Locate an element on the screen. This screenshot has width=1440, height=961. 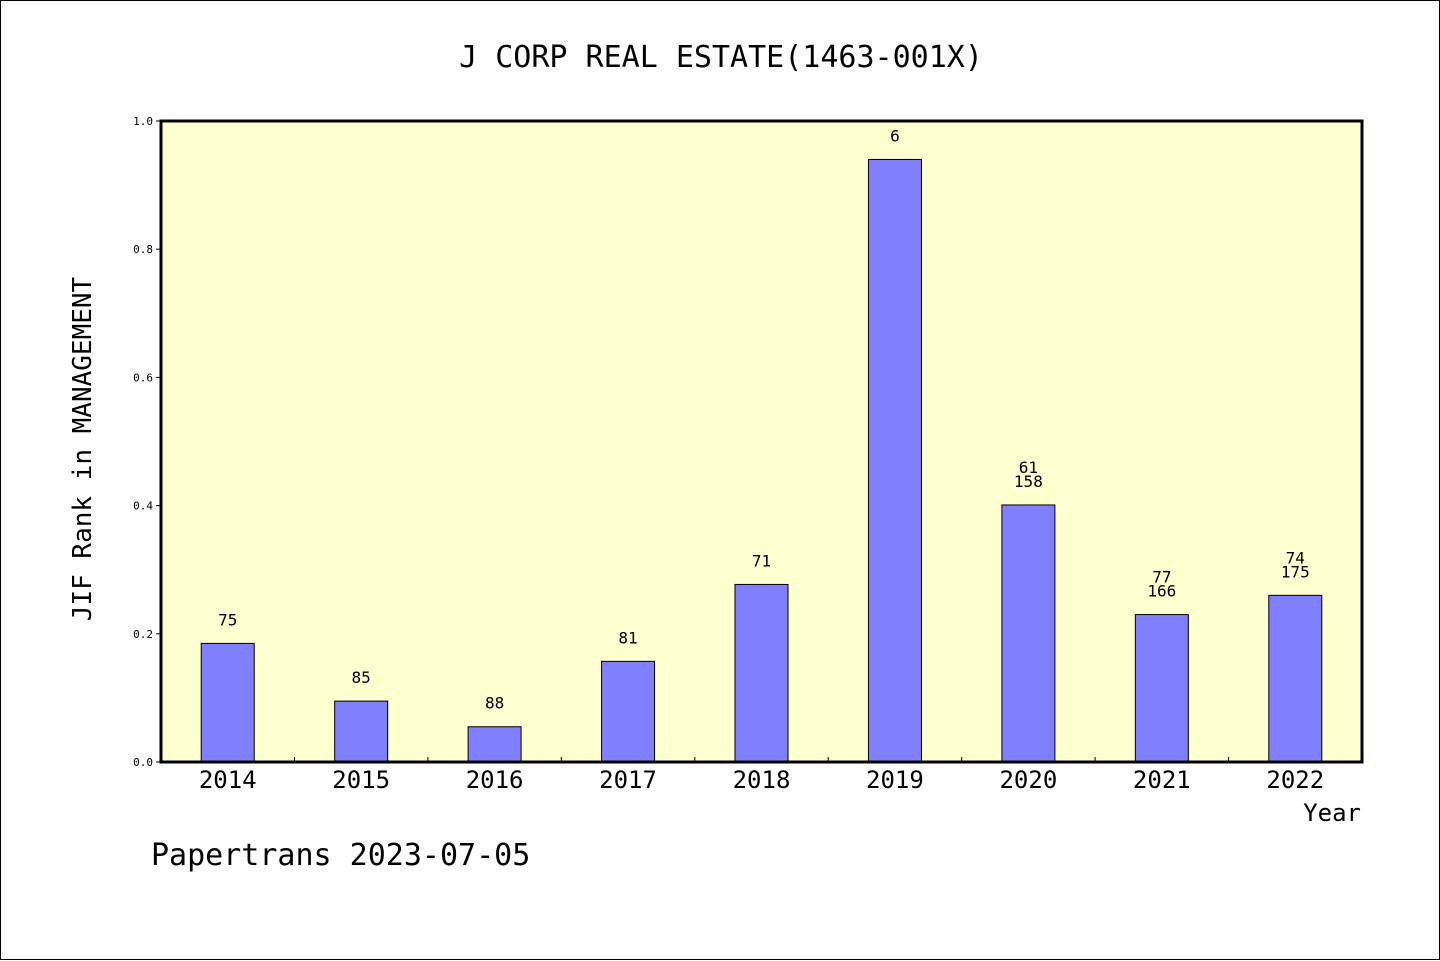
bar-label-2021-2: 166 is located at coordinates (1161, 591).